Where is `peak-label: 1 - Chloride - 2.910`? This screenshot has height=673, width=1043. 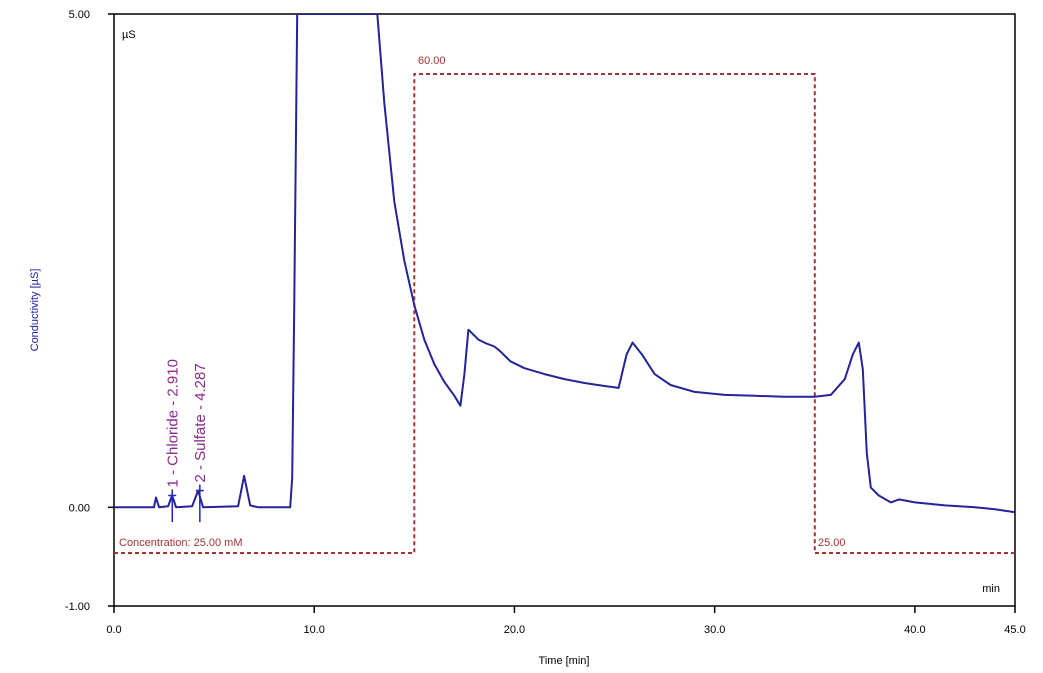 peak-label: 1 - Chloride - 2.910 is located at coordinates (172, 423).